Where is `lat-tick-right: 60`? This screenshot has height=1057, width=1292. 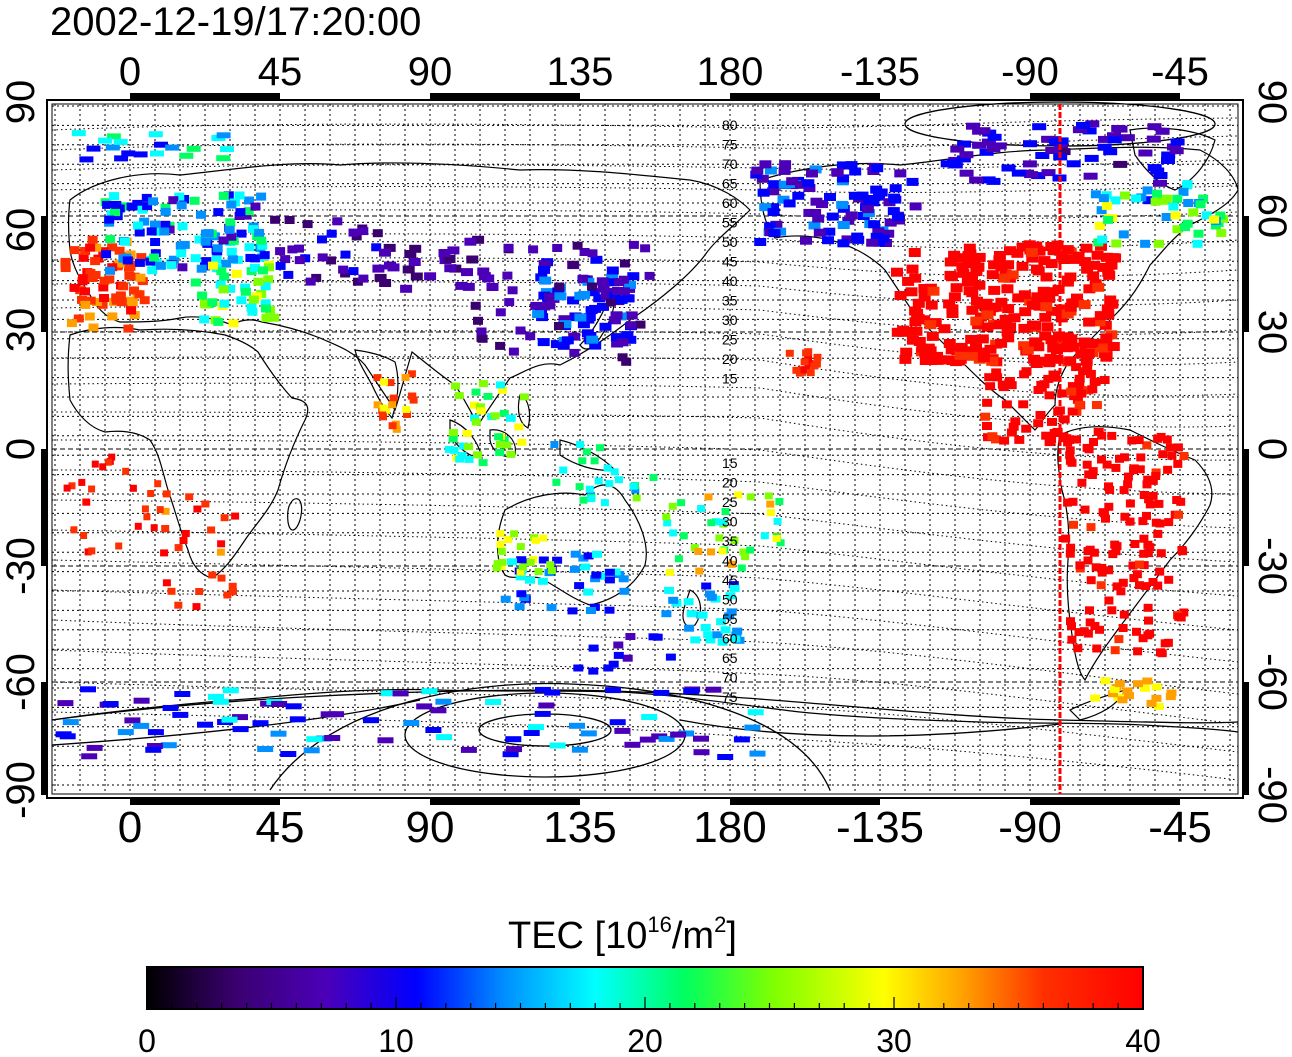 lat-tick-right: 60 is located at coordinates (1271, 216).